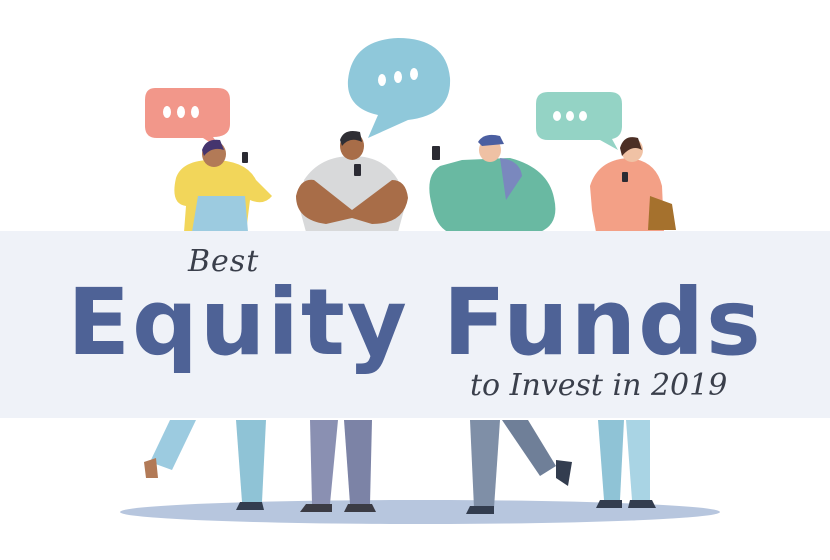 The height and width of the screenshot is (560, 830). What do you see at coordinates (224, 261) in the screenshot?
I see `banner-pre-title: Best` at bounding box center [224, 261].